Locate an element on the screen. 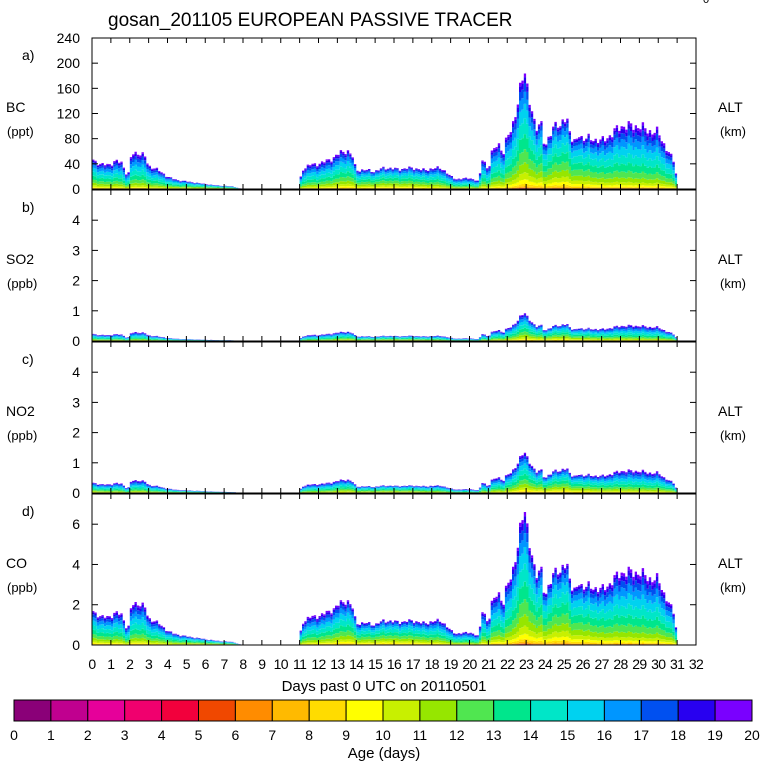 Image resolution: width=768 pixels, height=768 pixels. y-tick-label: 80 is located at coordinates (72, 139).